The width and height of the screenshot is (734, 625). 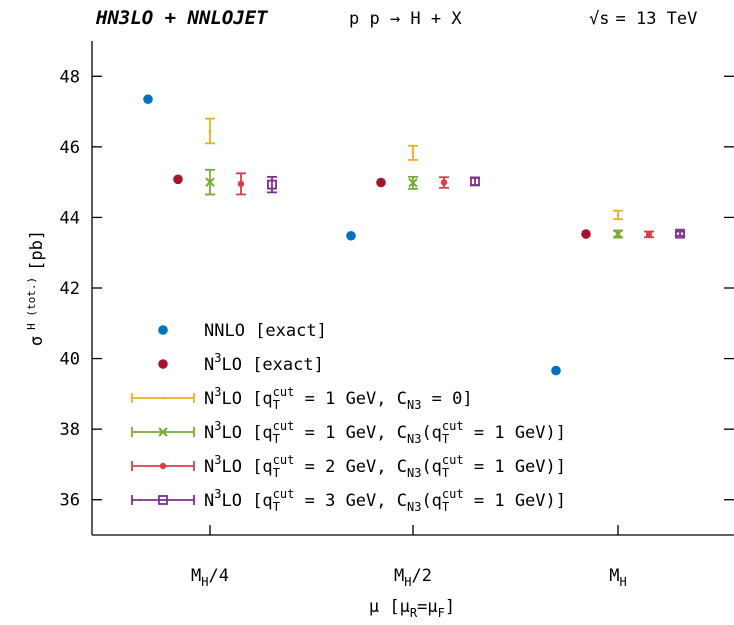 What do you see at coordinates (450, 607) in the screenshot?
I see `x-axis-label-end: ]` at bounding box center [450, 607].